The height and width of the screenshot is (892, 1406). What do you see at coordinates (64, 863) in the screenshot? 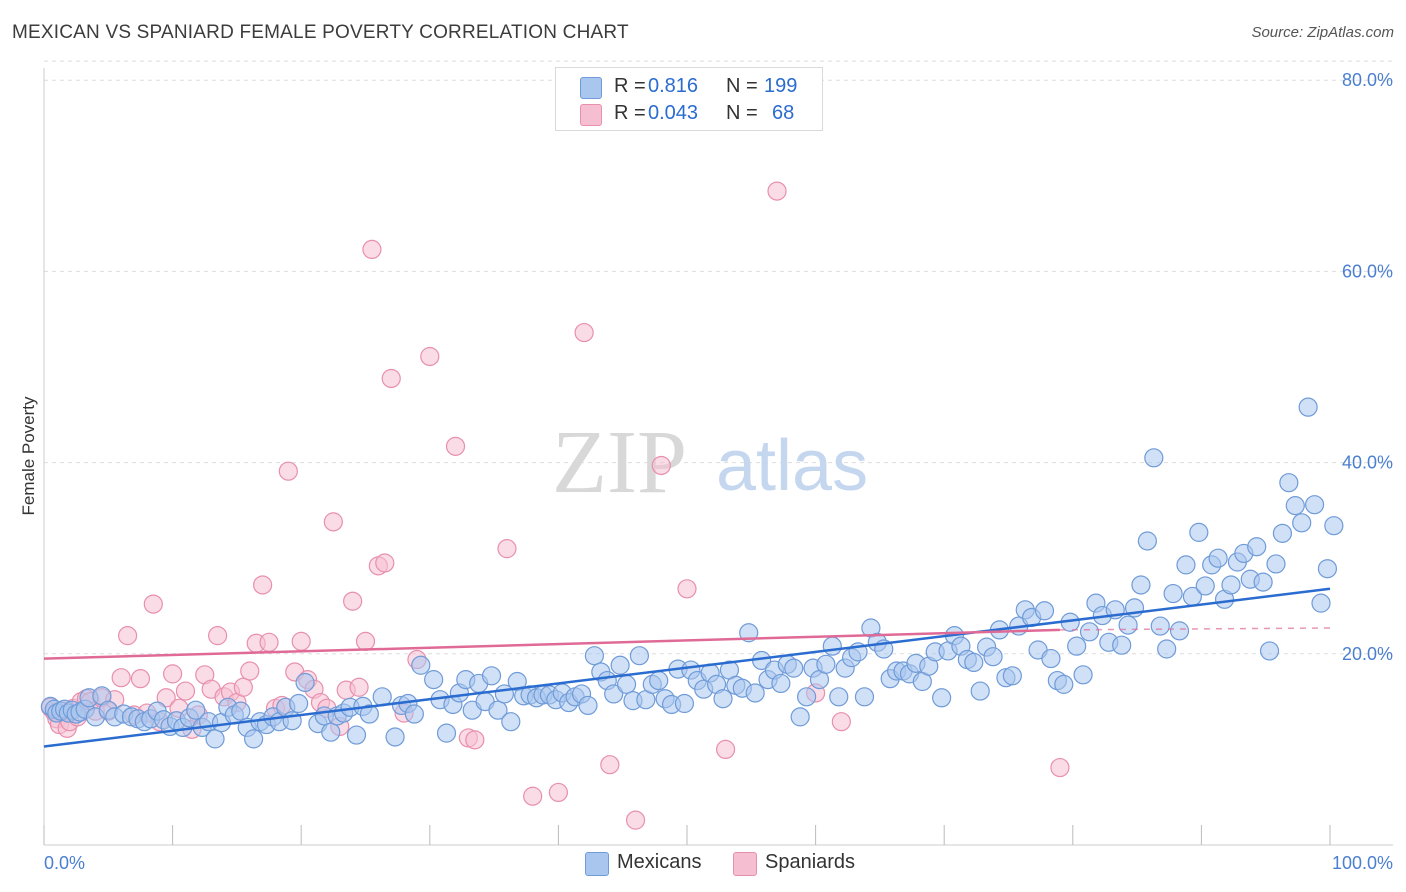
I see `x-tick-label: 0.0%` at bounding box center [64, 863].